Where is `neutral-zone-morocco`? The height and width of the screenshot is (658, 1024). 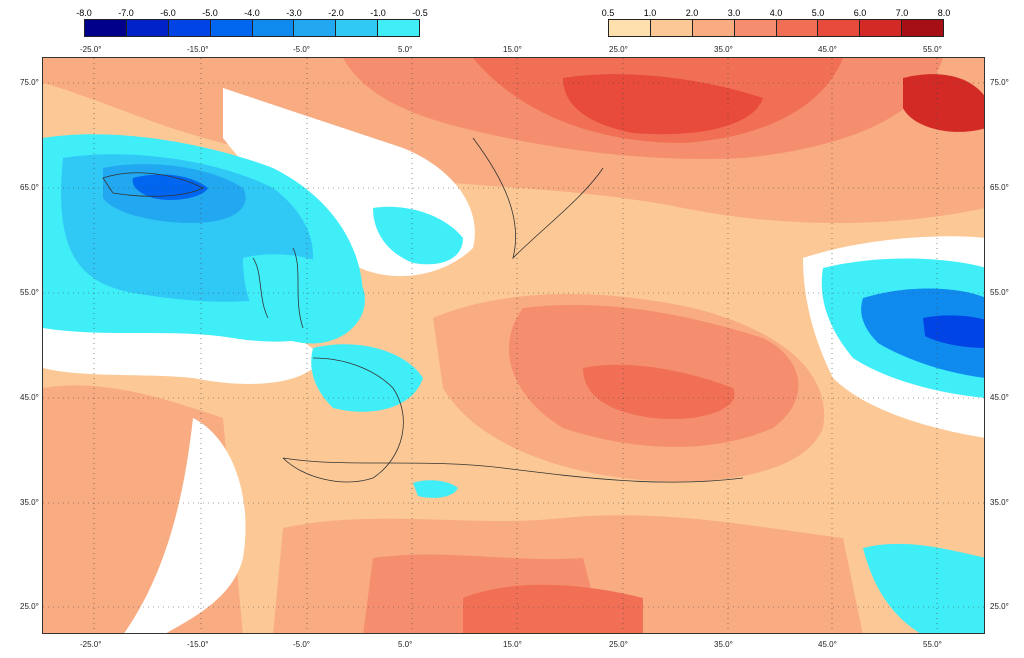
neutral-zone-morocco is located at coordinates (185, 525).